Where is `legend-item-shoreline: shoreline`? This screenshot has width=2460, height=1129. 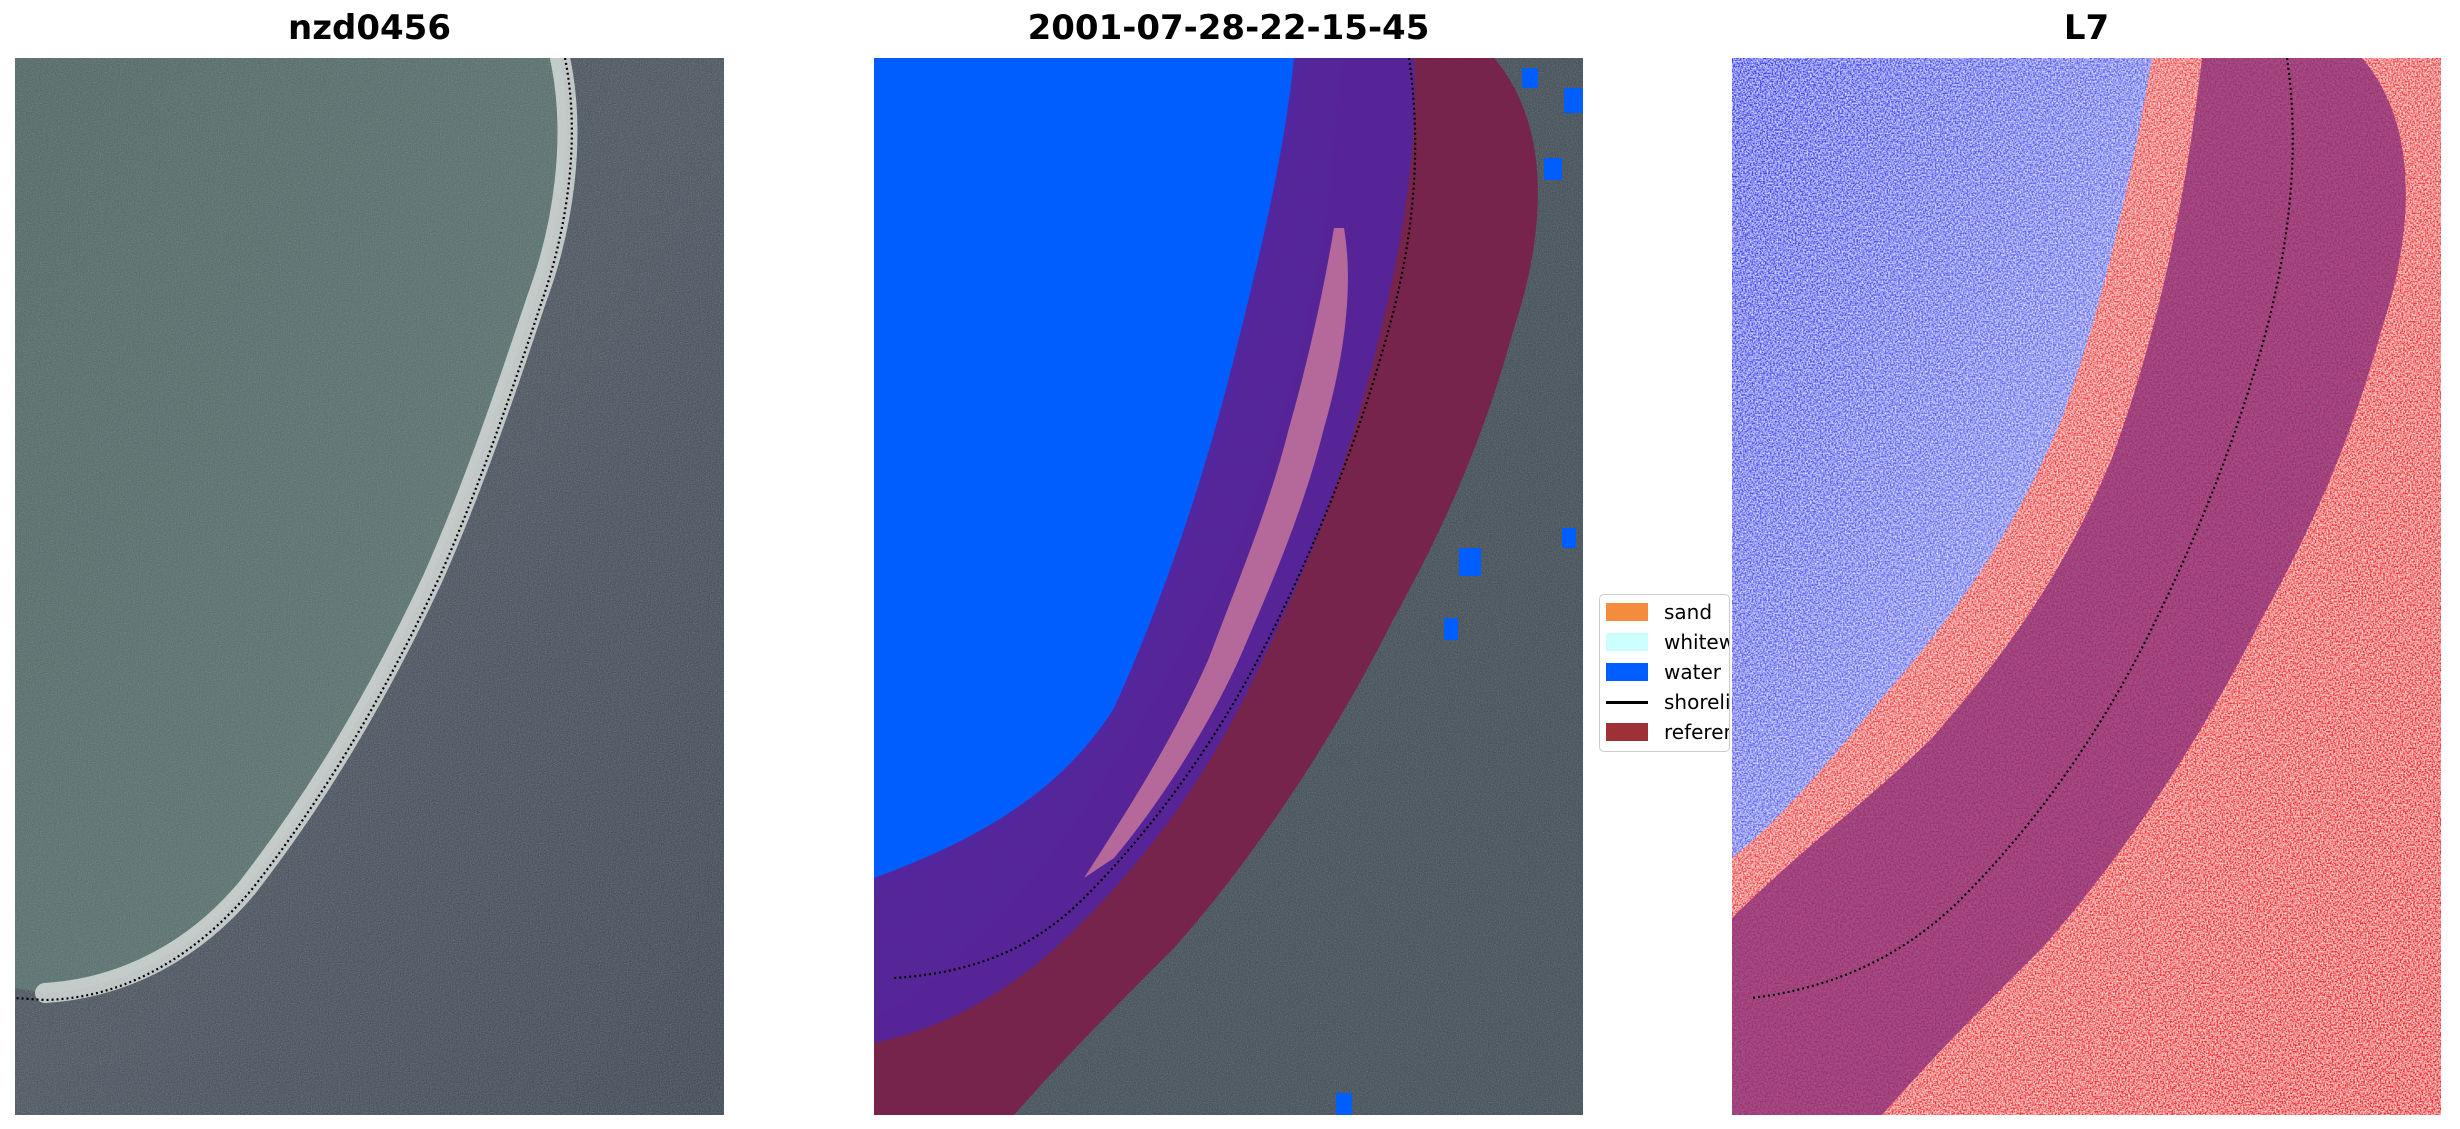 legend-item-shoreline: shoreline is located at coordinates (1668, 702).